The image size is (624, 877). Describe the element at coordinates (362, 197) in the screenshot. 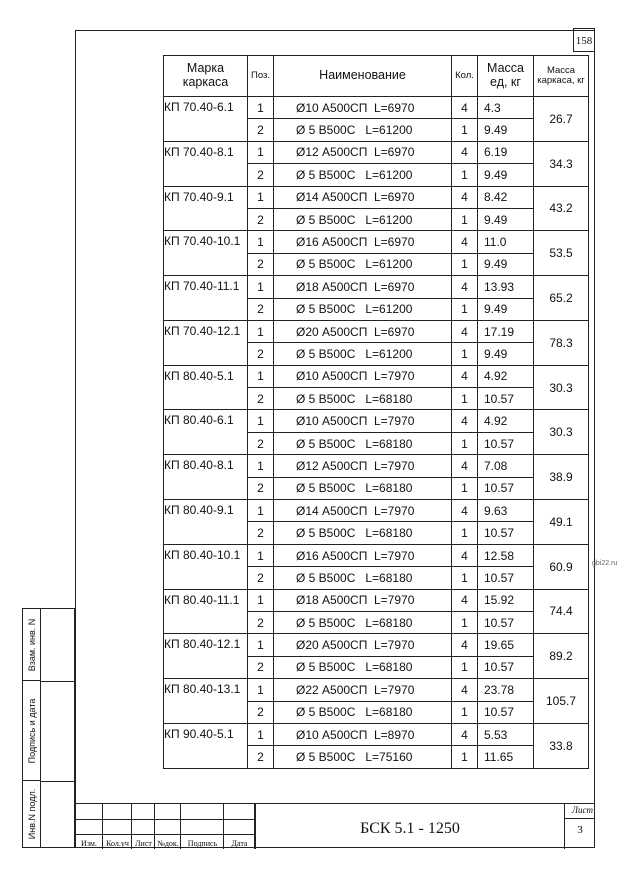

I see `name-cell: Ø14 А500СП L=6970` at that location.